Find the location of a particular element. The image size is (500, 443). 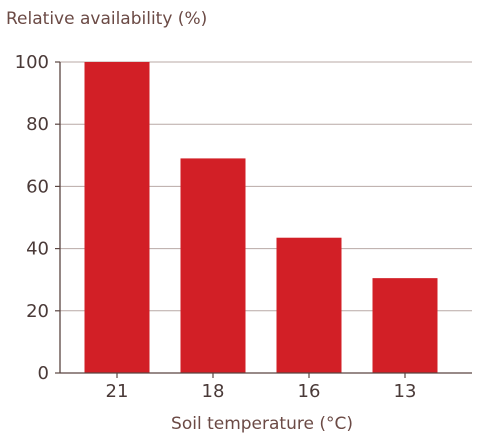

x-tick-label: 18 is located at coordinates (213, 391).